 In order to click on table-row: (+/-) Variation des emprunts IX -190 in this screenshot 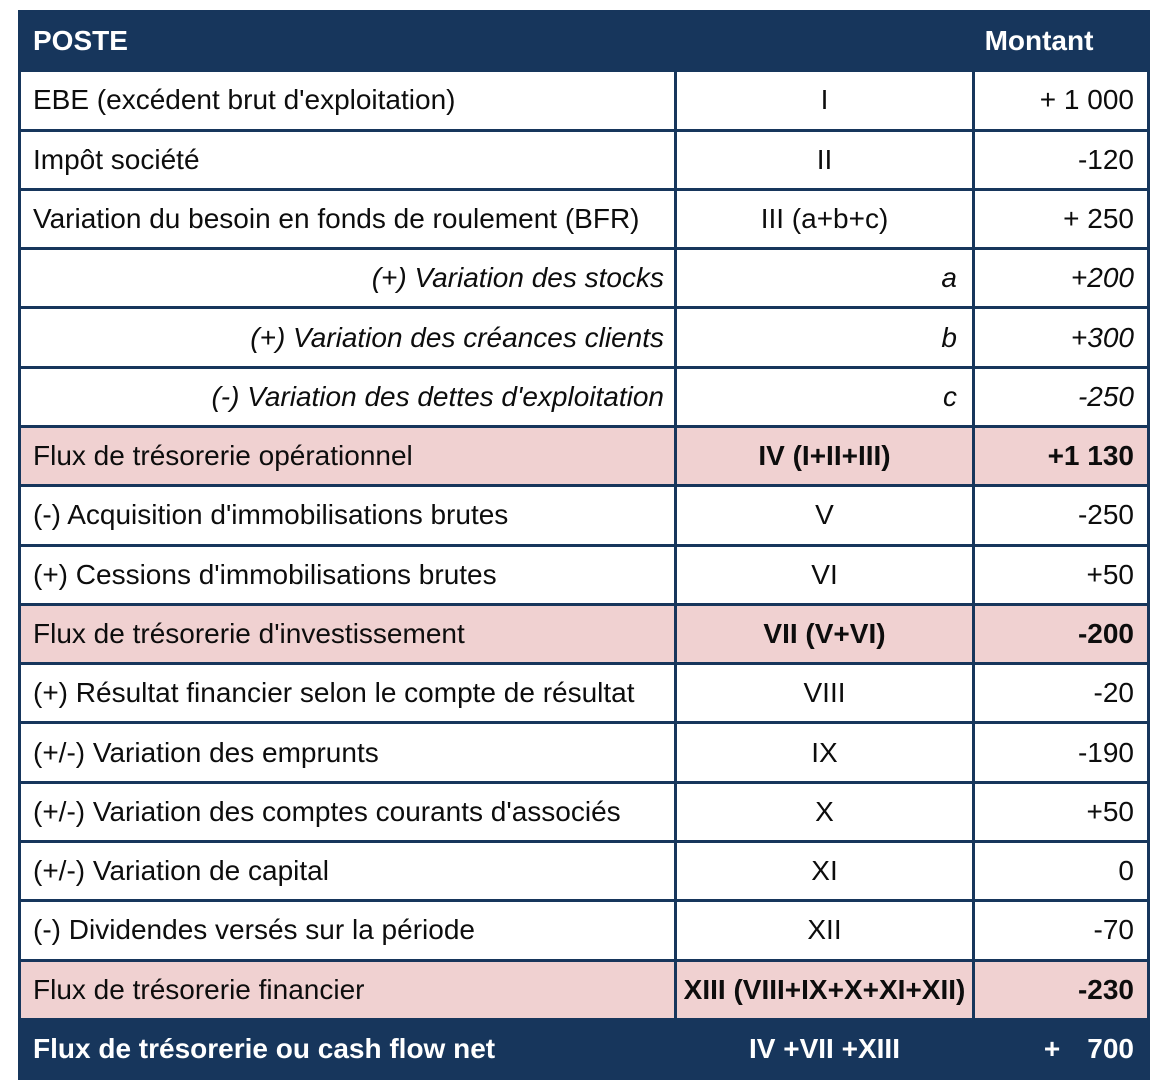, I will do `click(584, 752)`.